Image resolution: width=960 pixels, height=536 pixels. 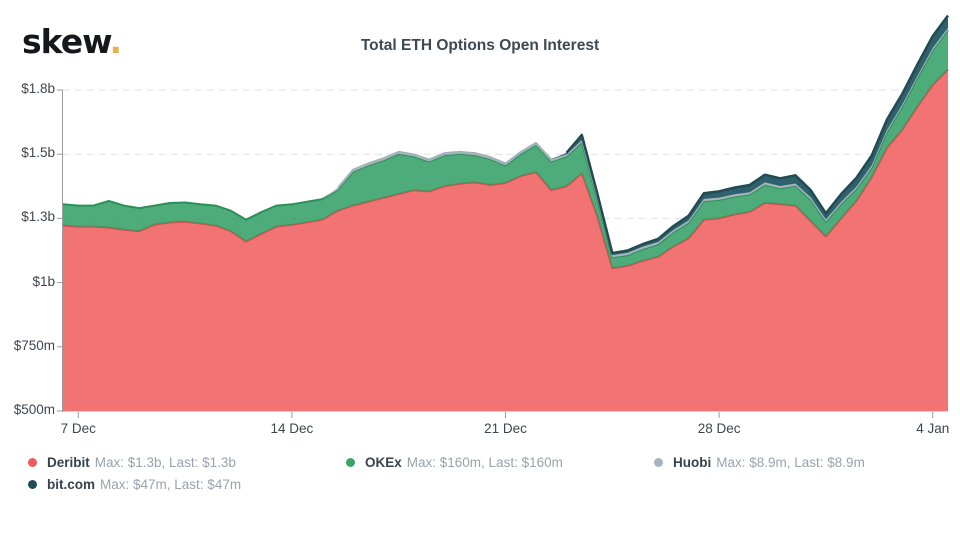 I want to click on y-axis-label: $1b, so click(x=43, y=281).